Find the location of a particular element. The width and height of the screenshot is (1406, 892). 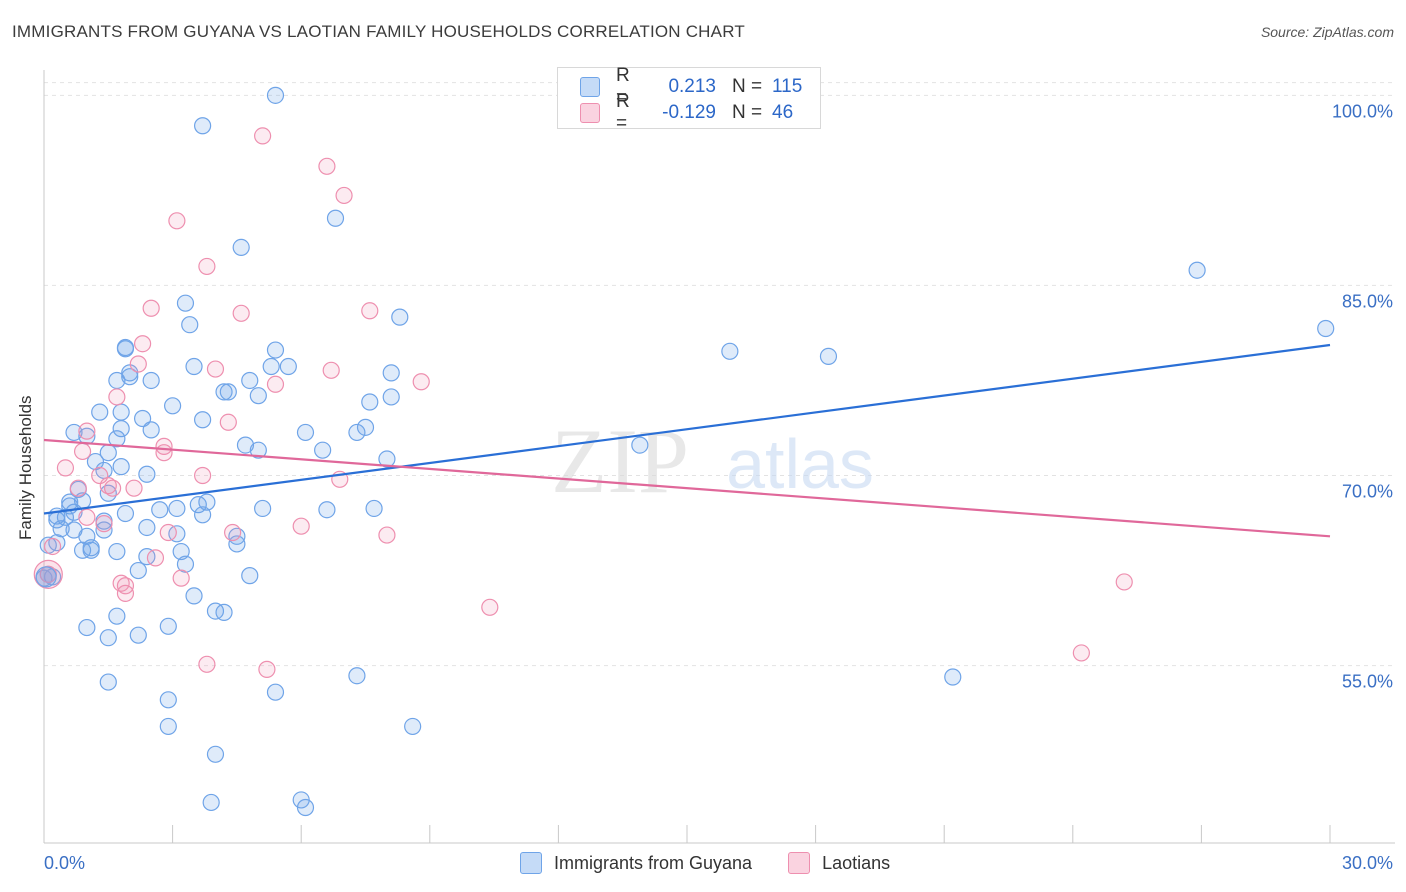

x-tick-label-max: 30.0% is located at coordinates (1367, 863).